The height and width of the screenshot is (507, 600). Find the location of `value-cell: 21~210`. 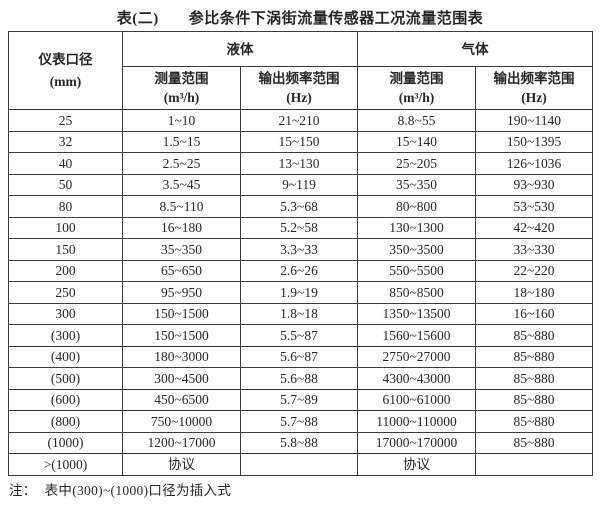

value-cell: 21~210 is located at coordinates (299, 120).